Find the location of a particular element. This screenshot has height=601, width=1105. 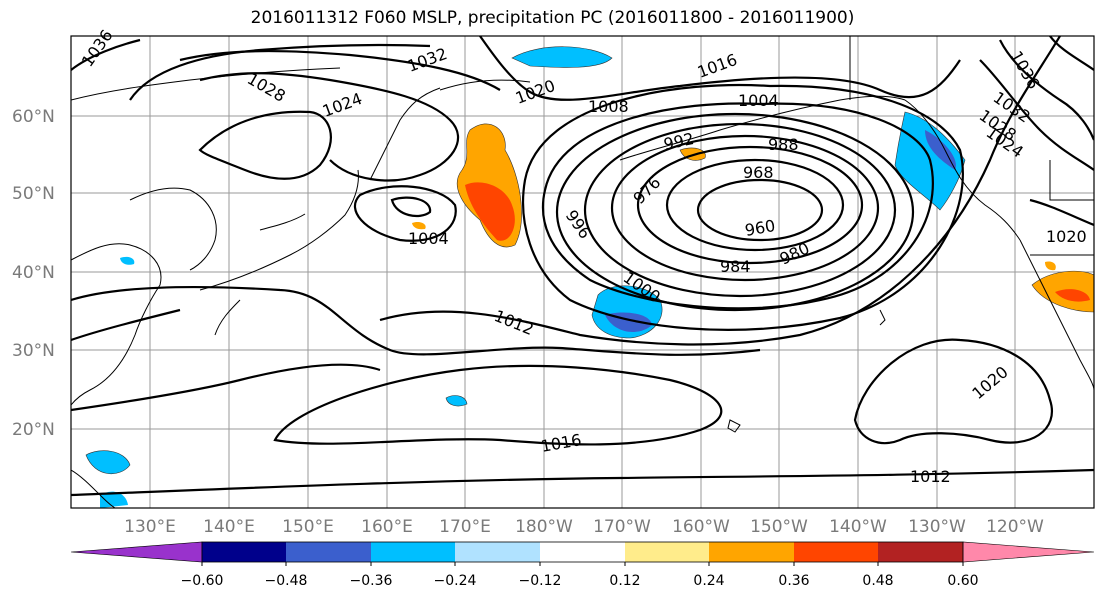

lon-label: 170°E is located at coordinates (465, 527).